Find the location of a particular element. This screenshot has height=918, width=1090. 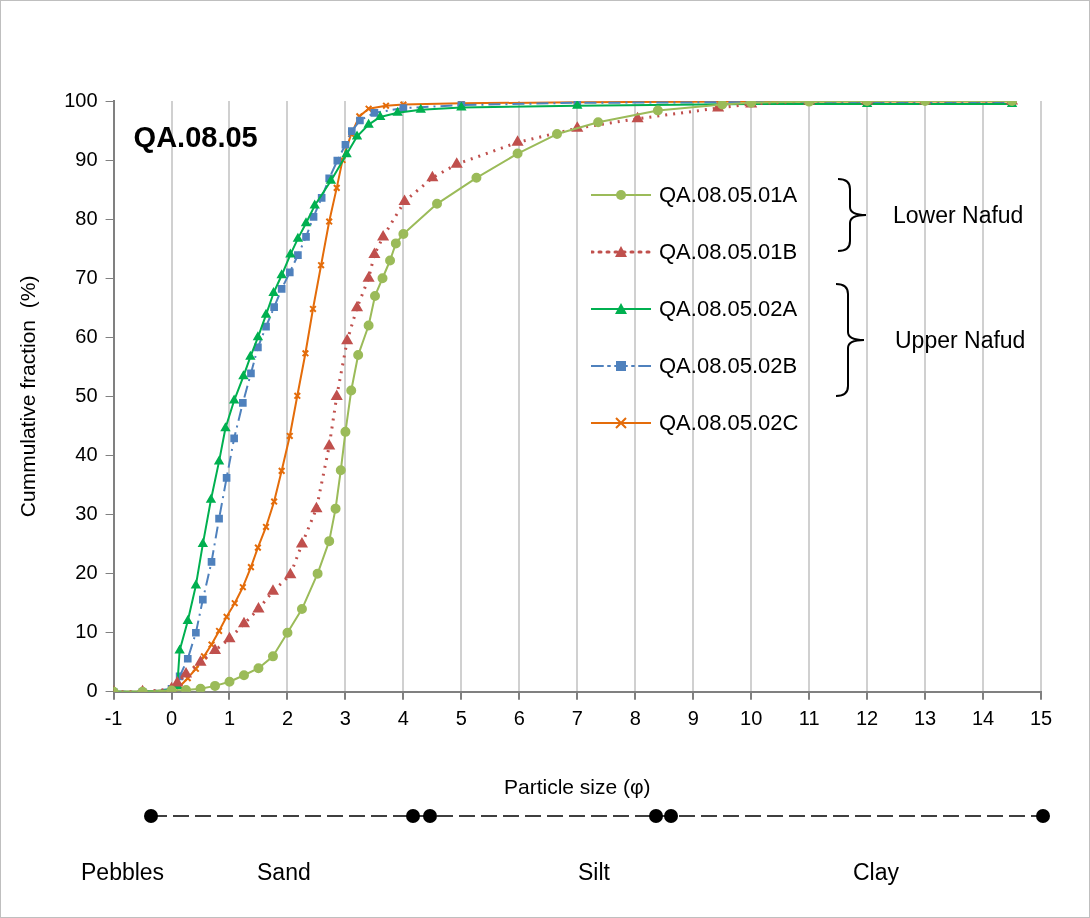

x-tick-label: 5 is located at coordinates (461, 718).